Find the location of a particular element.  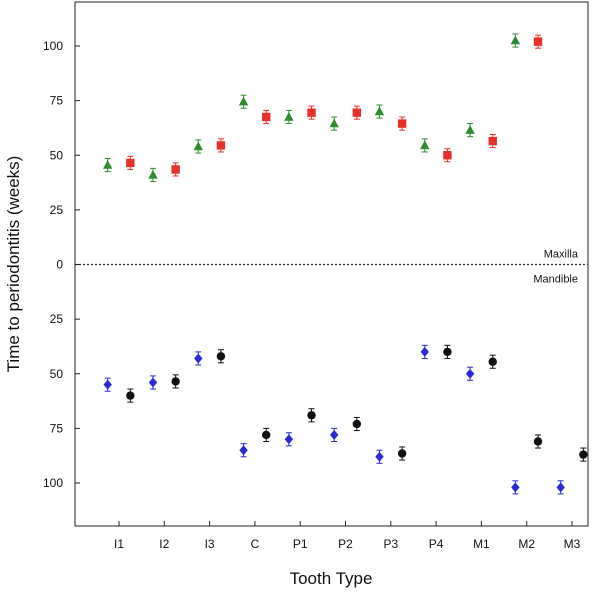

y-tick-label: 75 is located at coordinates (57, 428).